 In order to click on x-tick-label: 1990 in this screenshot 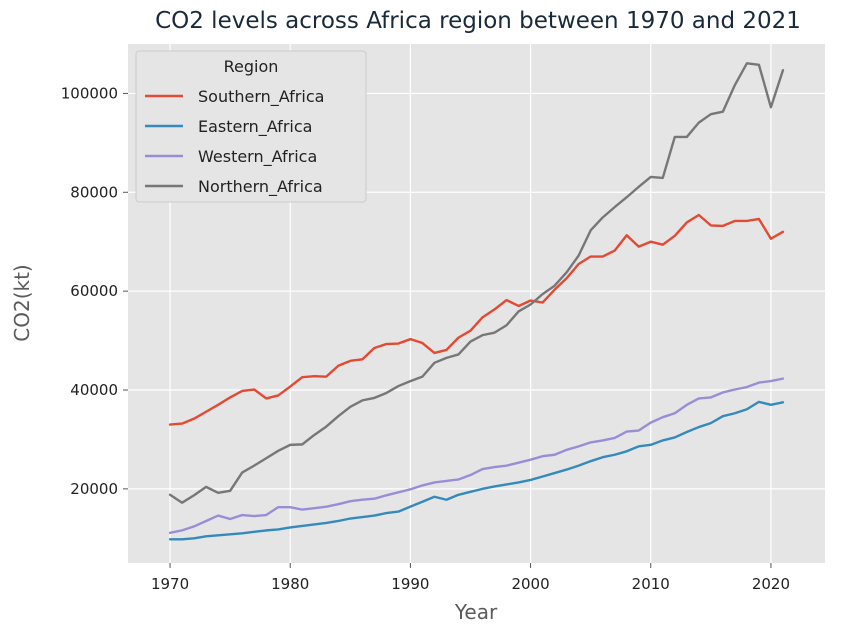, I will do `click(410, 584)`.